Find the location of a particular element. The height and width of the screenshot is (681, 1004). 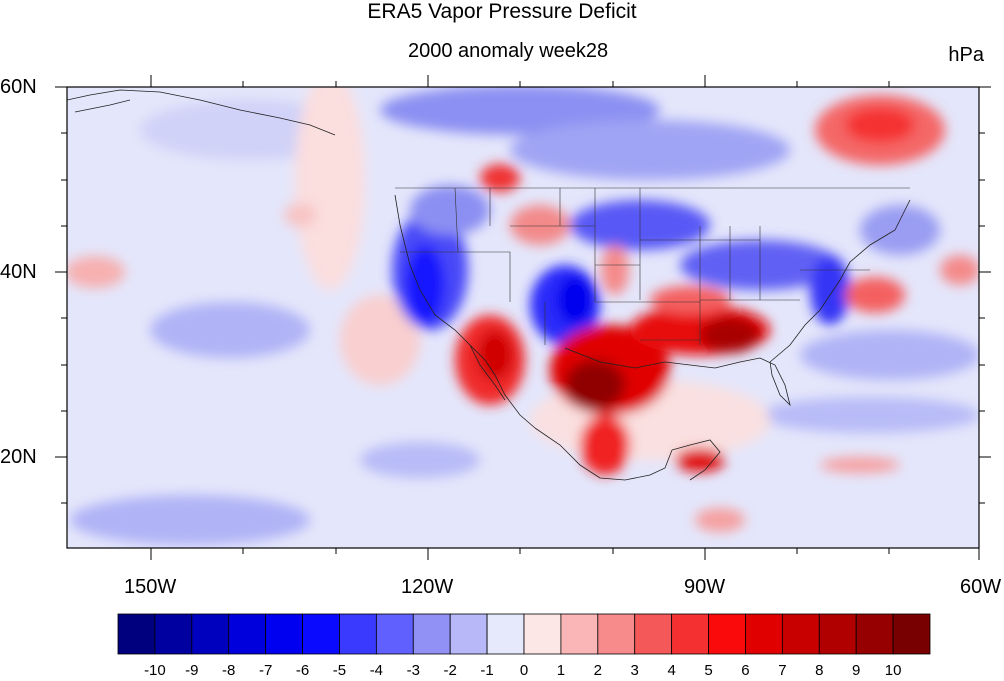

colorbar-tick-label: 2 is located at coordinates (597, 670).